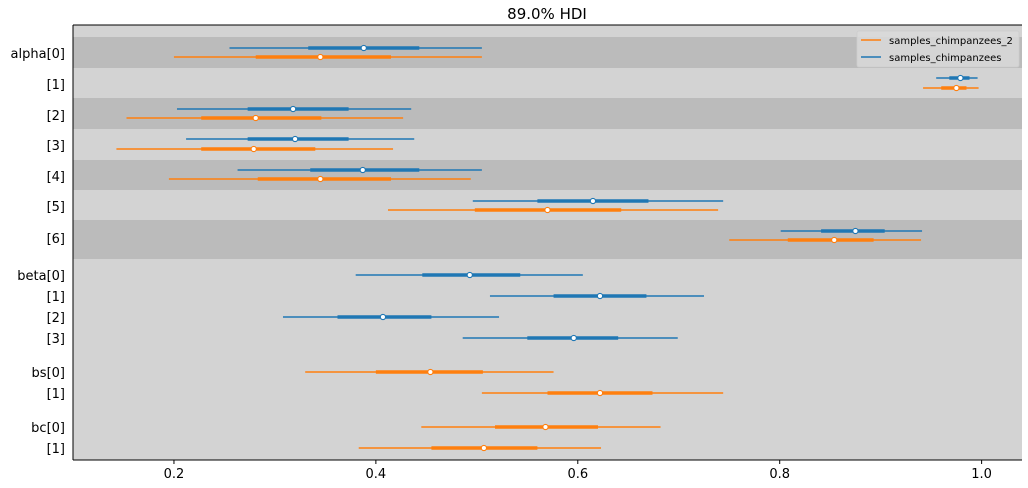  Describe the element at coordinates (376, 474) in the screenshot. I see `x-tick-label: 0.4` at that location.